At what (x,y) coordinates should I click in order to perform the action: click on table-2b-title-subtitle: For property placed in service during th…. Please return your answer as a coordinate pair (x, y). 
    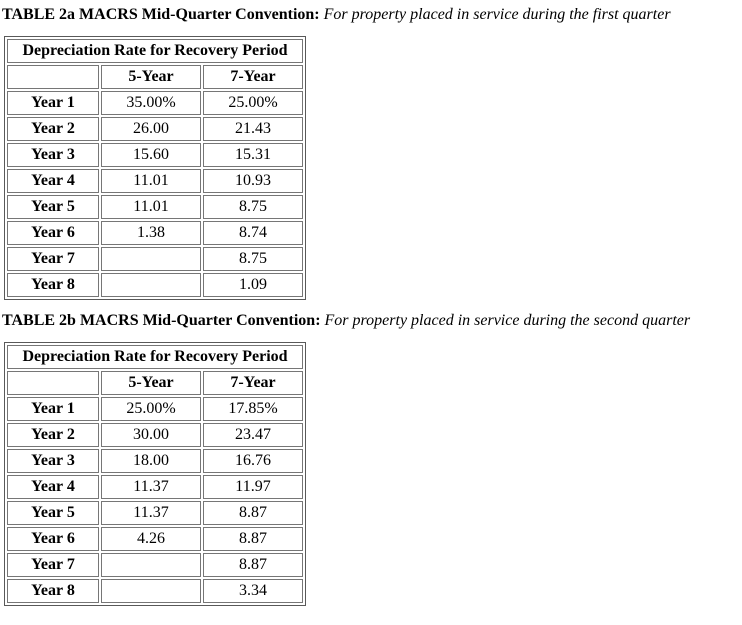
    Looking at the image, I should click on (507, 320).